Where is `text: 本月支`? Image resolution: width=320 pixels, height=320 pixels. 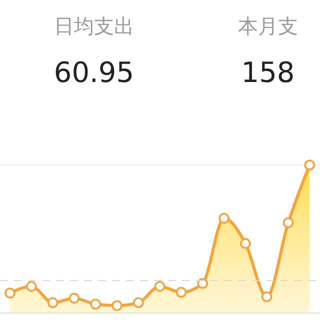 text: 本月支 is located at coordinates (268, 26).